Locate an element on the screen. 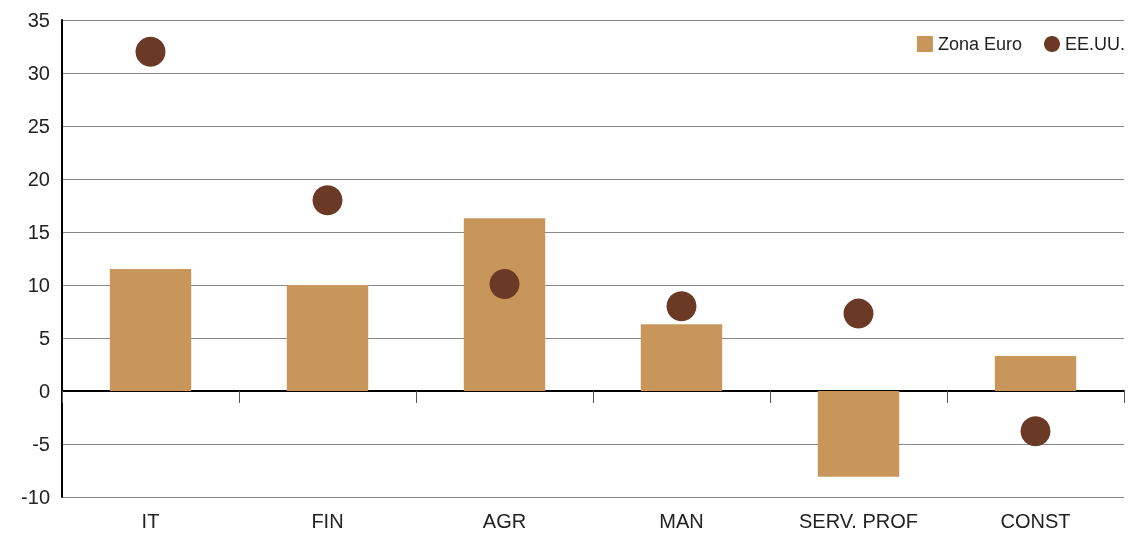 The image size is (1132, 533). y-tick-label: 35 is located at coordinates (38, 20).